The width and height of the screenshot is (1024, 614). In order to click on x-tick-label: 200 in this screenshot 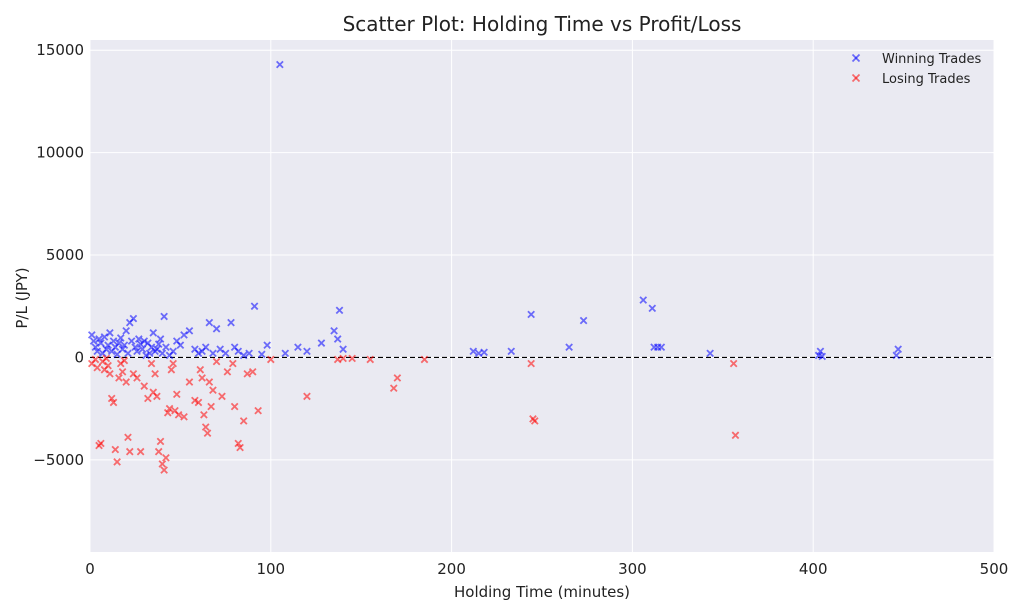, I will do `click(451, 569)`.